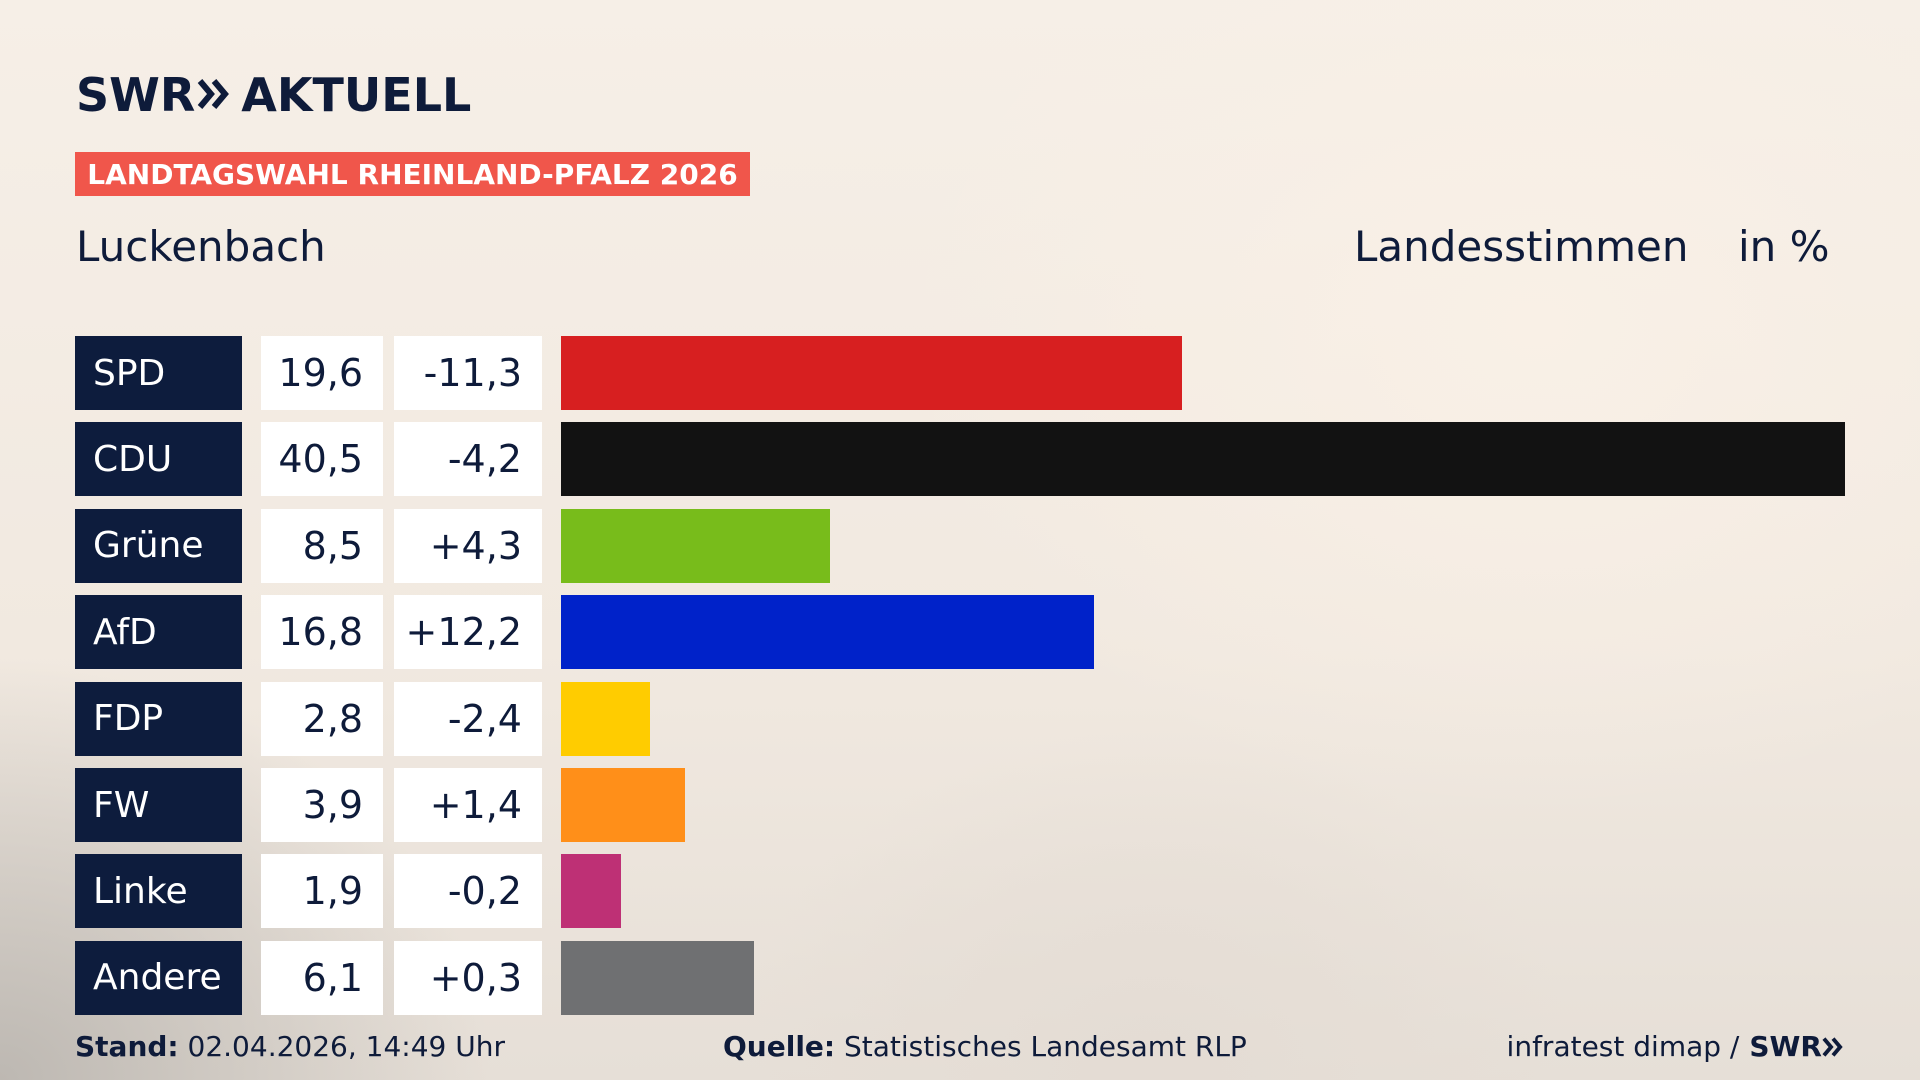 The height and width of the screenshot is (1080, 1920). I want to click on party-label: SPD, so click(158, 373).